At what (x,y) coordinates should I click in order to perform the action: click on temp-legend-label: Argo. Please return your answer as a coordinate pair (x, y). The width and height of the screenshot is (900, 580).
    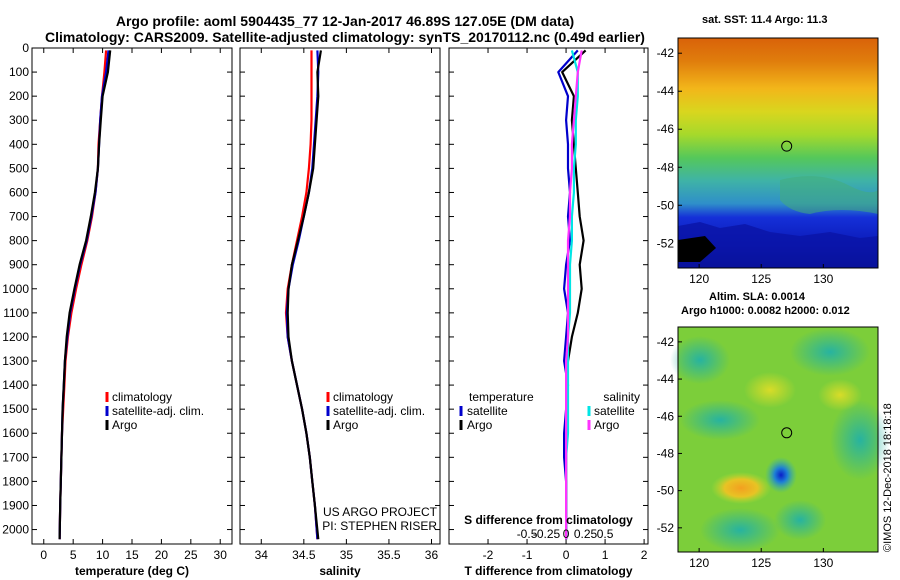
    Looking at the image, I should click on (125, 425).